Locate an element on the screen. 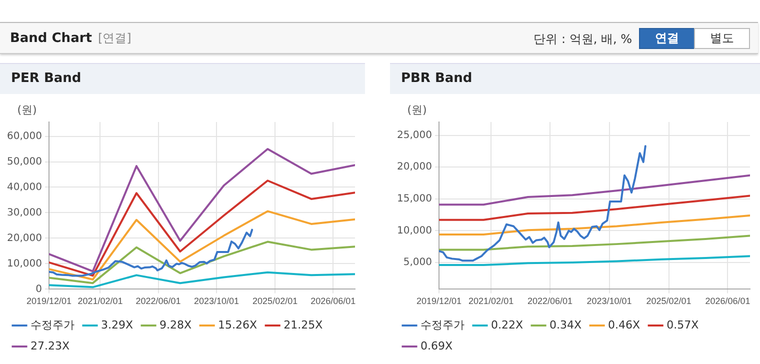 The image size is (760, 364). chart-title: PBR Band is located at coordinates (575, 78).